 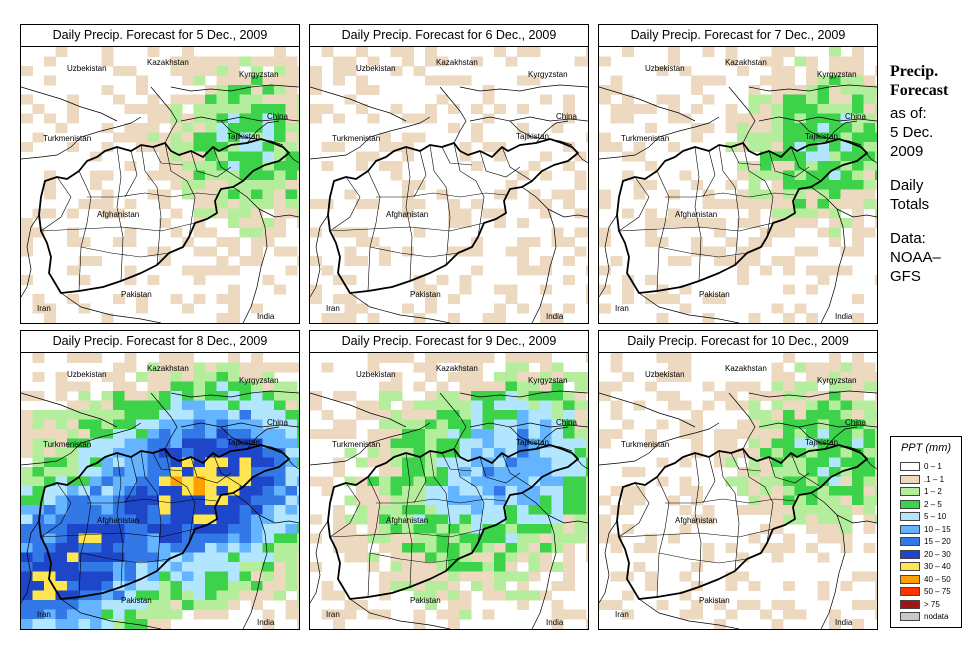 What do you see at coordinates (164, 216) in the screenshot?
I see `afghanistan-border` at bounding box center [164, 216].